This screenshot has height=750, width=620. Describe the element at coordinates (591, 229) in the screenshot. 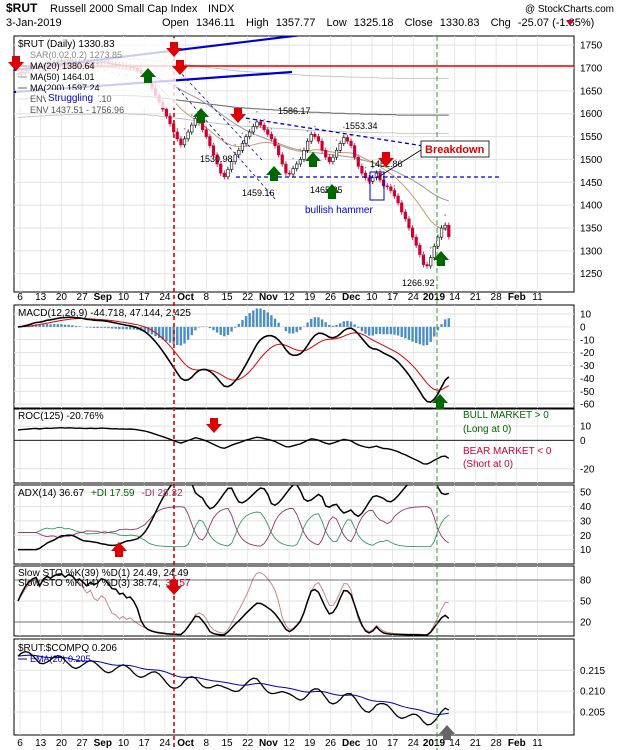

I see `price-tick-label: 1350` at that location.